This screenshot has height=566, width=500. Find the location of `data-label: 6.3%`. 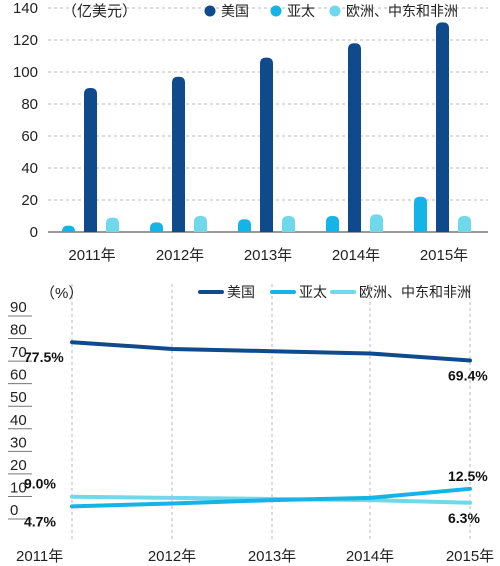

data-label: 6.3% is located at coordinates (464, 518).